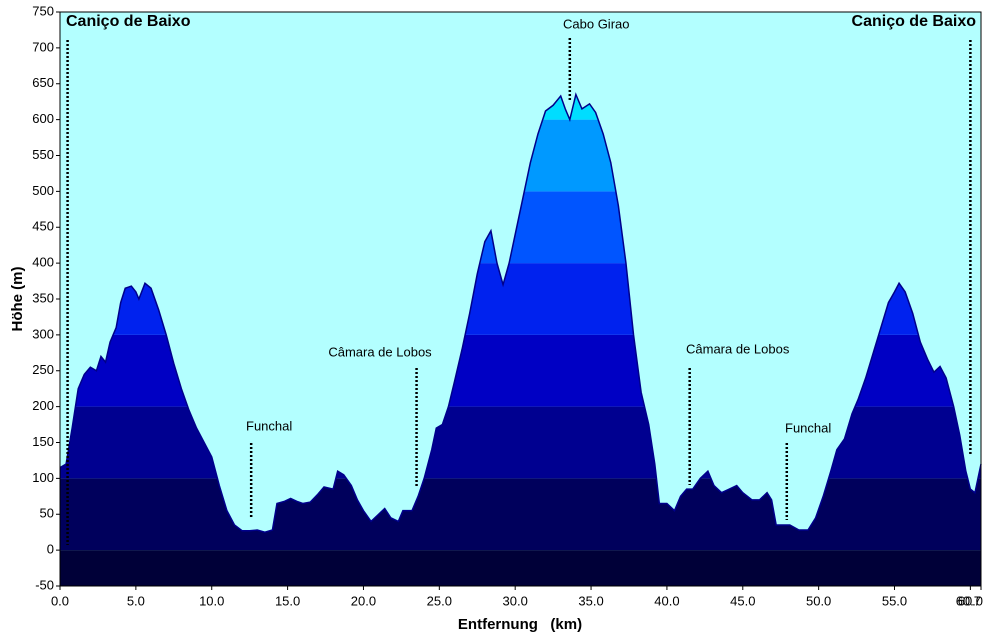  What do you see at coordinates (287, 600) in the screenshot?
I see `x-tick-label: 15.0` at bounding box center [287, 600].